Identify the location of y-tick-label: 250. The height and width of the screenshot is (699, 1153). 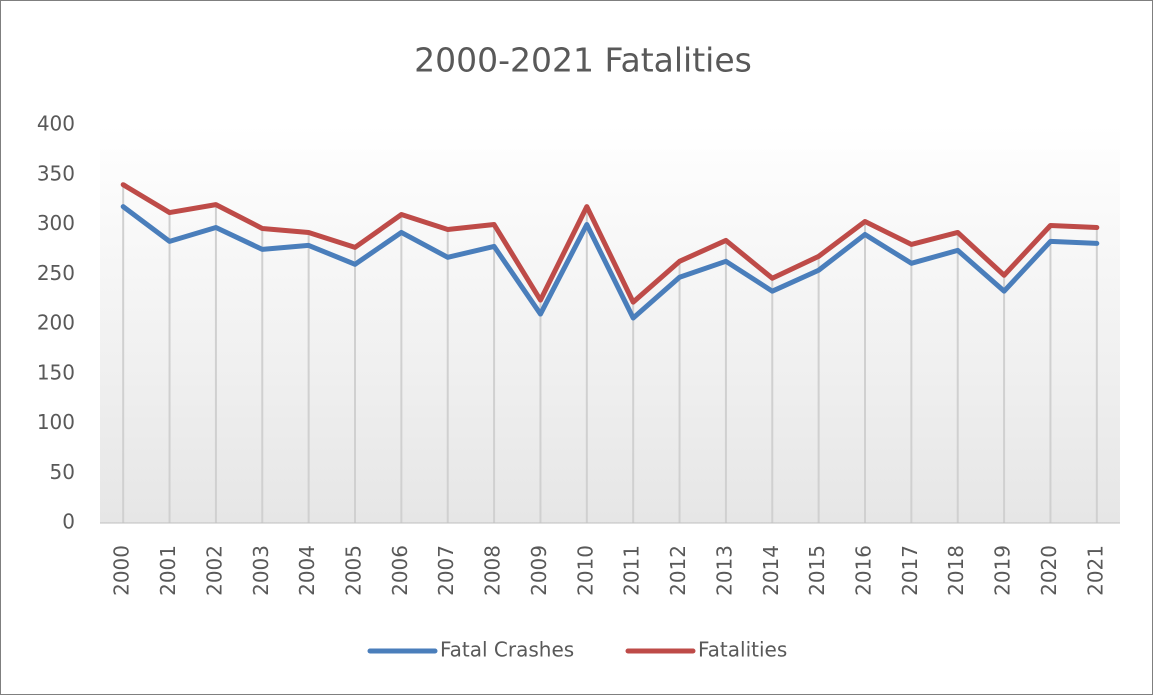
(56, 273).